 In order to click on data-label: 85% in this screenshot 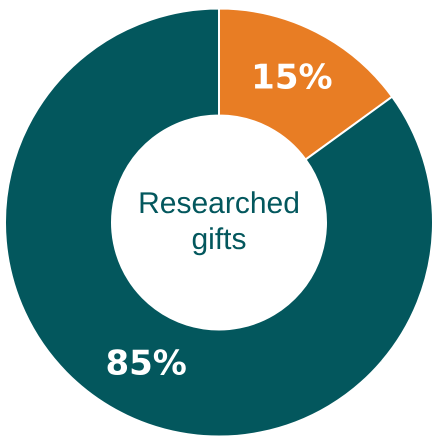, I will do `click(146, 363)`.